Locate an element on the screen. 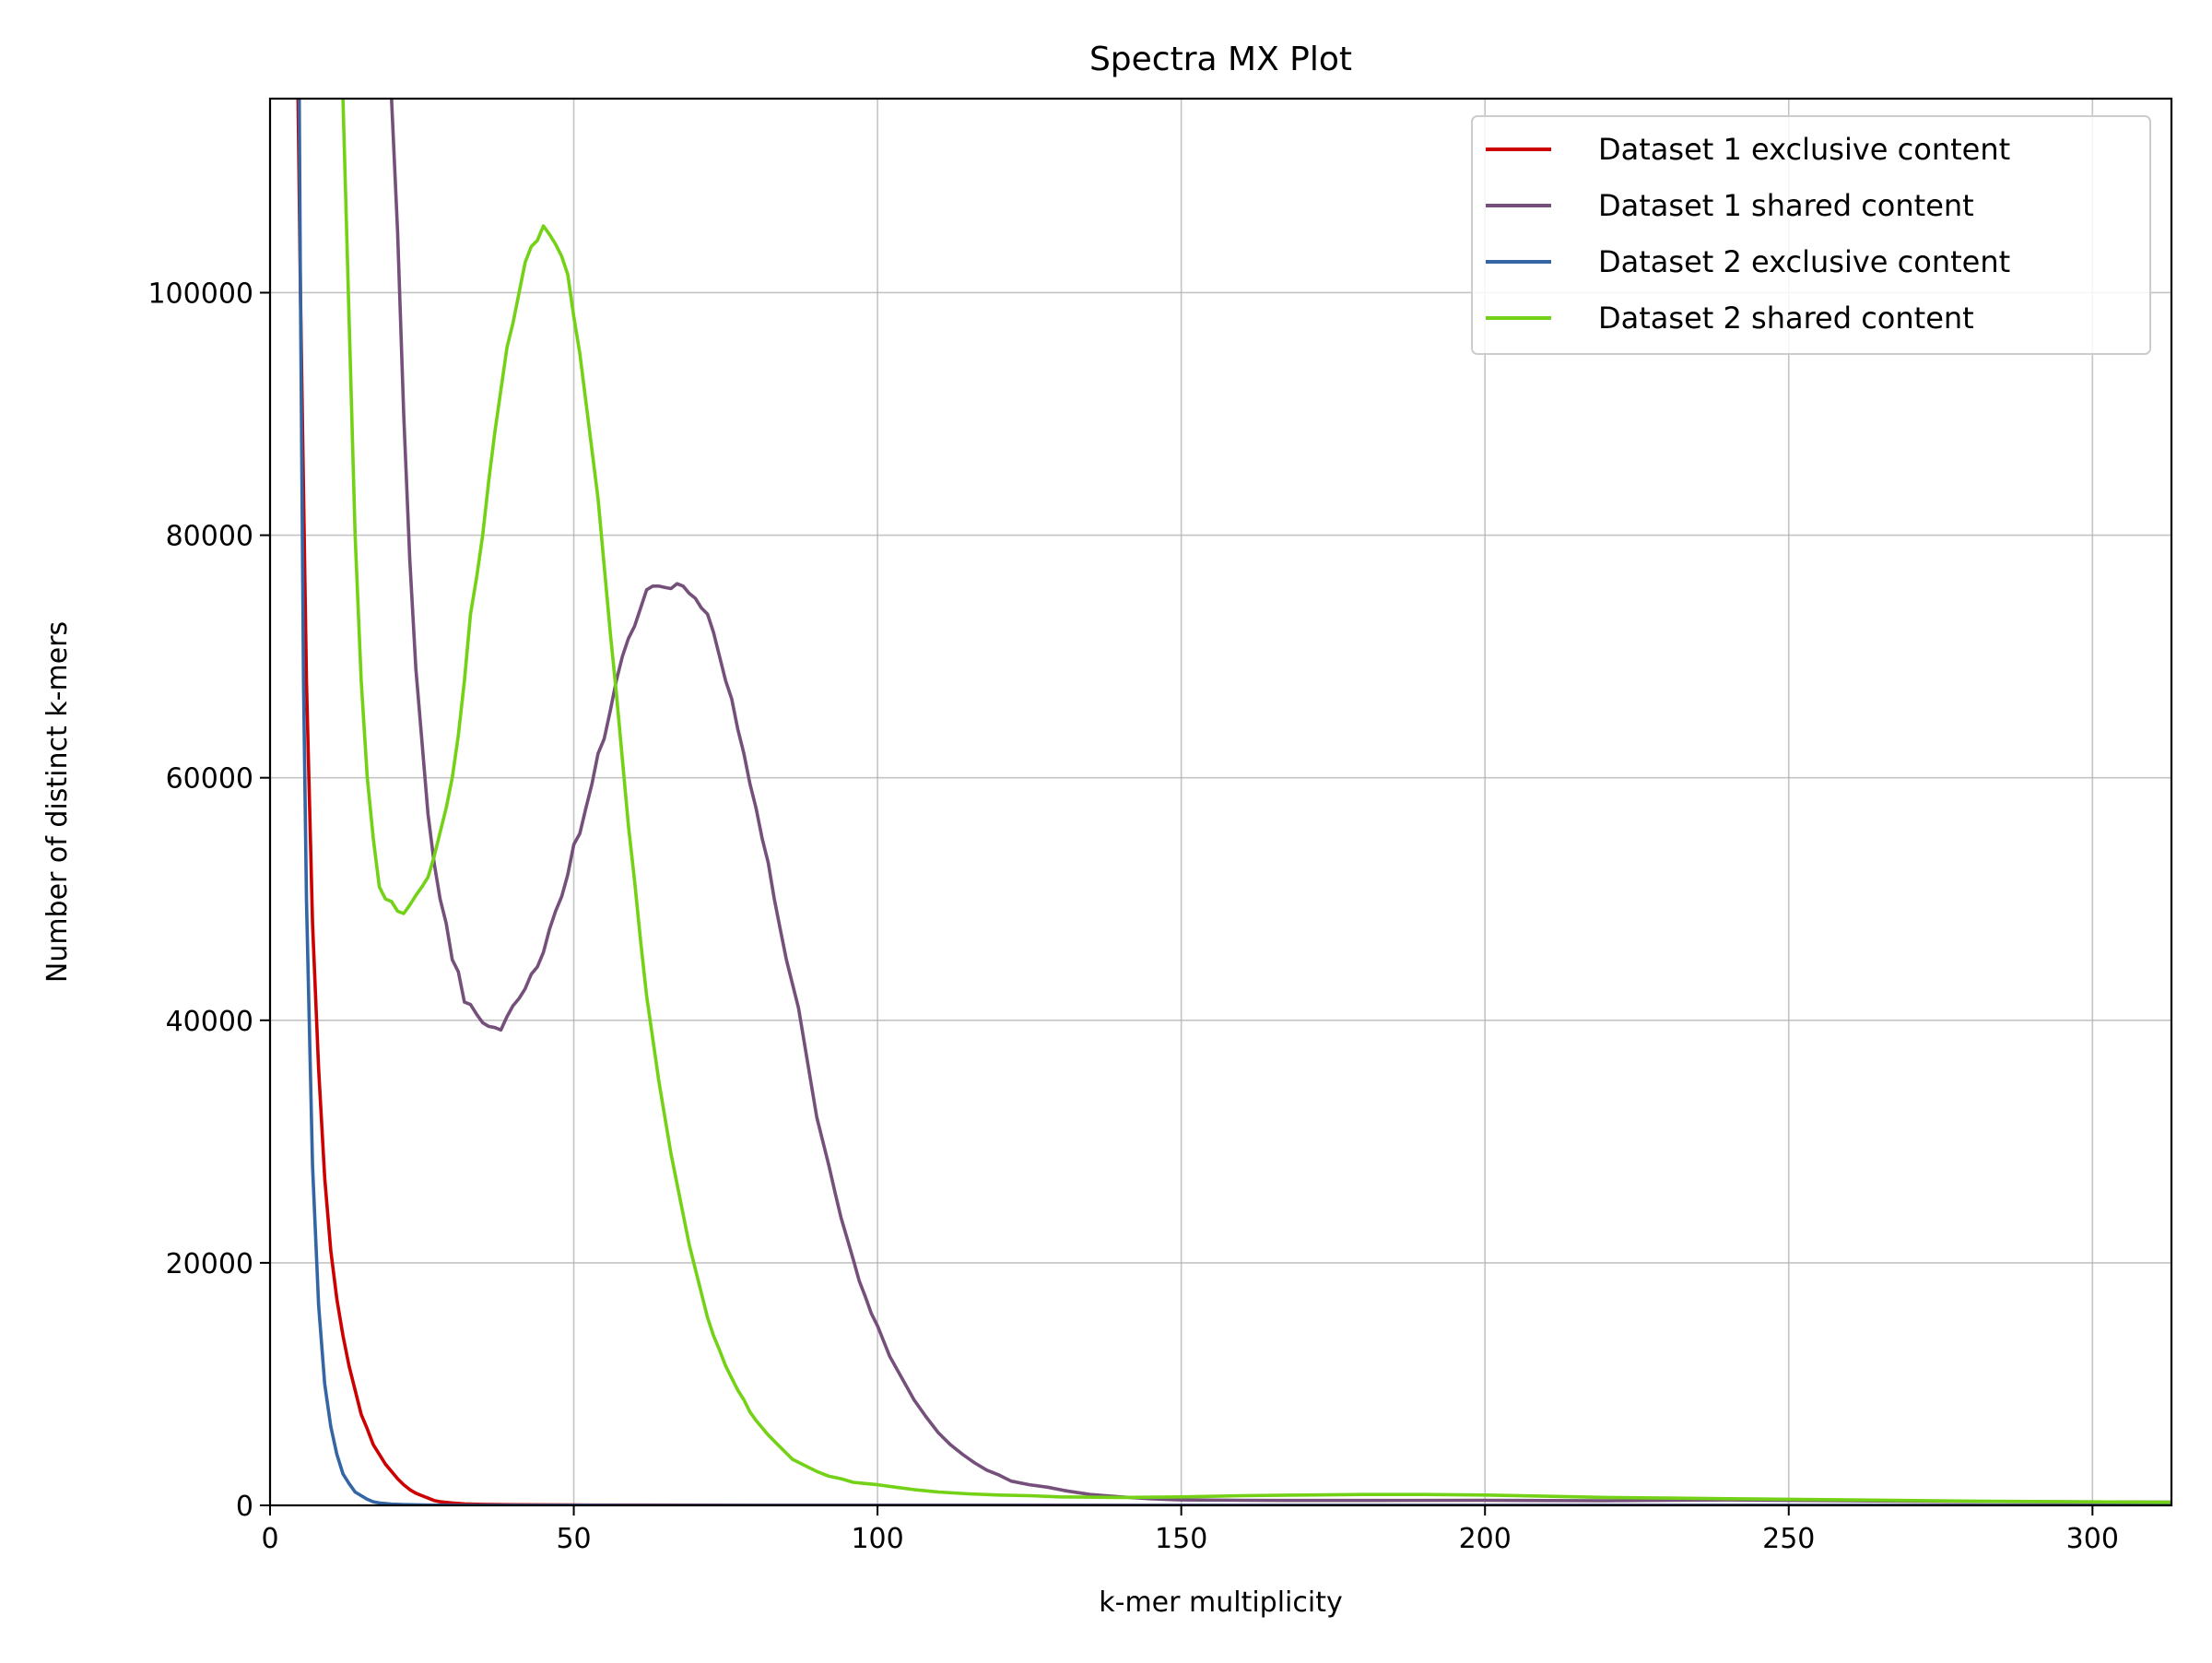 Image resolution: width=2212 pixels, height=1663 pixels. y-axis-label: Number of distinct k-mers is located at coordinates (57, 802).